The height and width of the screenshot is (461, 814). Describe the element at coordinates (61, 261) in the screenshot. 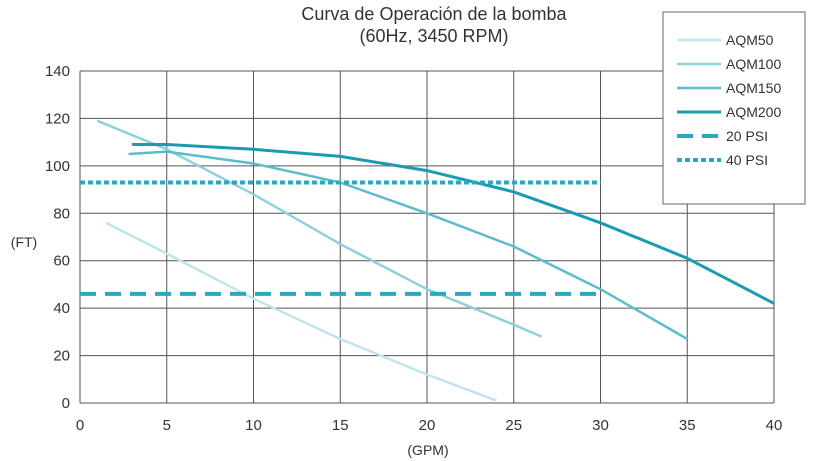

I see `y-tick-label: 60` at that location.